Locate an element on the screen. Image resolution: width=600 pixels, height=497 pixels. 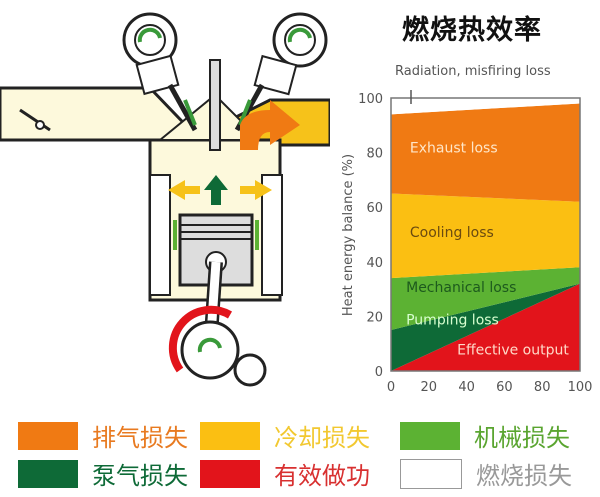
area-exhaust-loss is located at coordinates (485, 152).